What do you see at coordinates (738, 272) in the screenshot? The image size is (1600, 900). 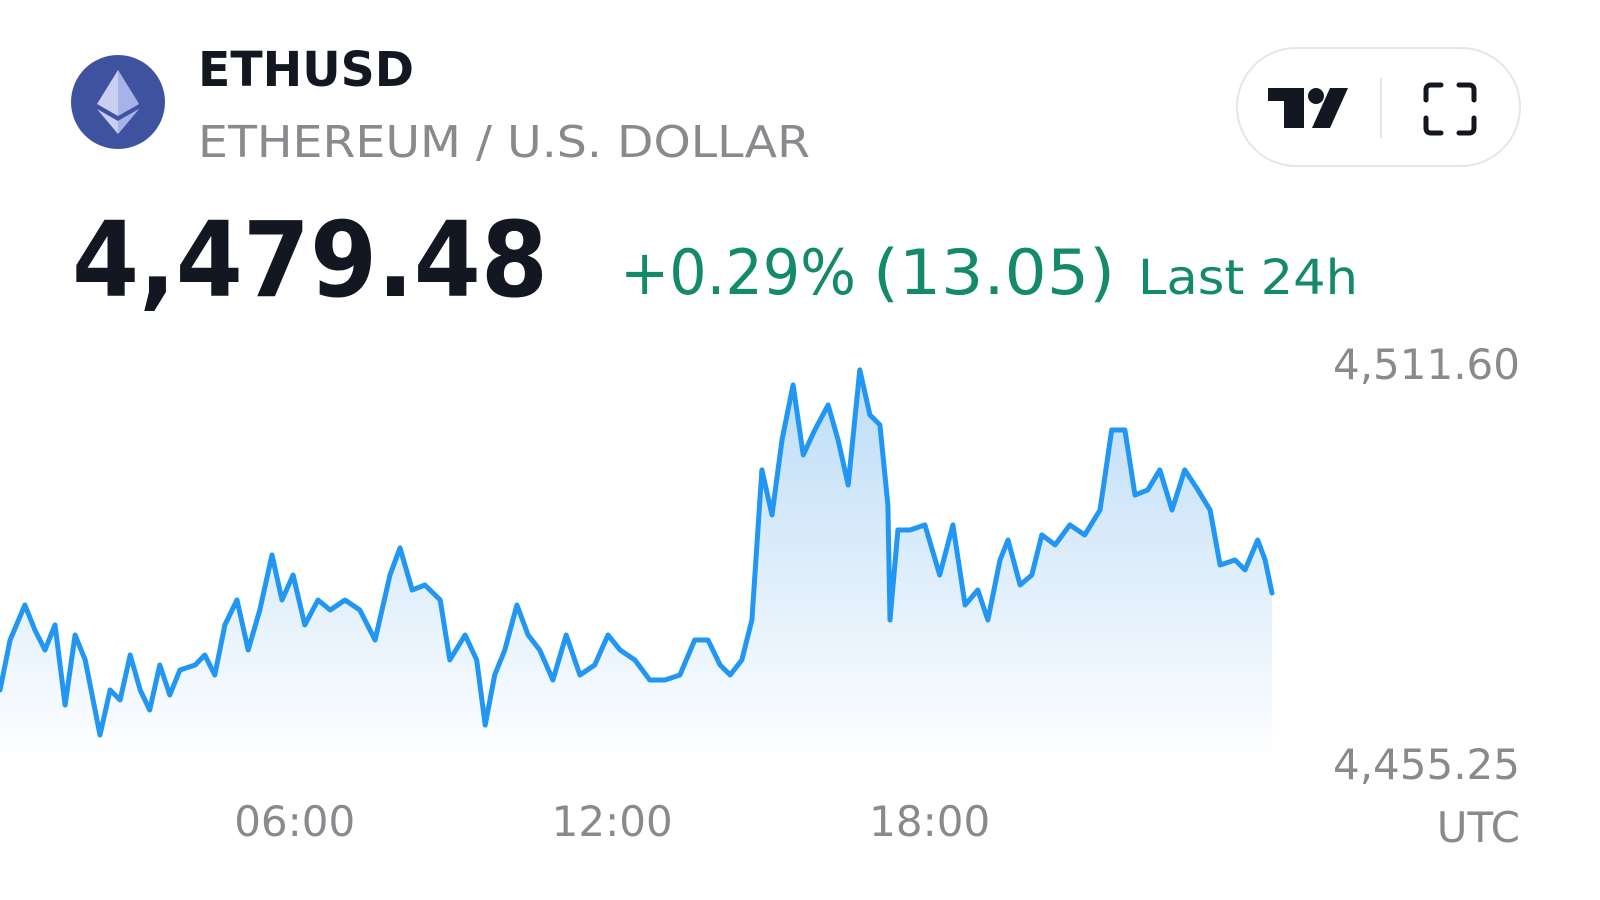 I see `change-percent: +0.29%` at bounding box center [738, 272].